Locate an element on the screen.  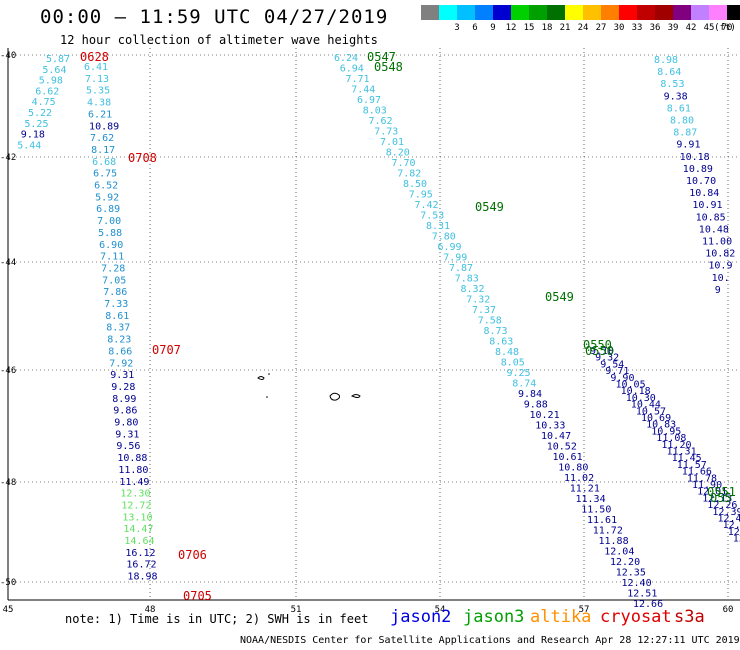
wave-height-value: 7.32 is located at coordinates (478, 300).